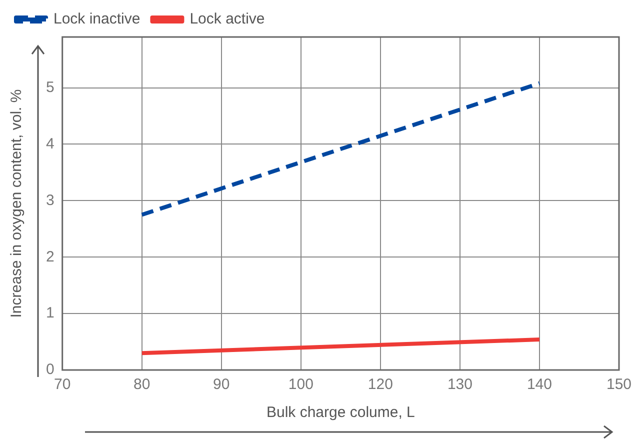 The width and height of the screenshot is (641, 440). I want to click on x-tick-label: 70, so click(62, 385).